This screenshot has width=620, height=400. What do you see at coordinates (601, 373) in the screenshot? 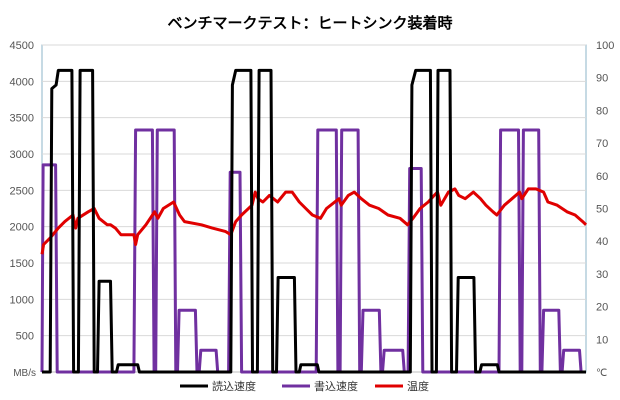
I see `y-right-unit: ℃` at bounding box center [601, 373].